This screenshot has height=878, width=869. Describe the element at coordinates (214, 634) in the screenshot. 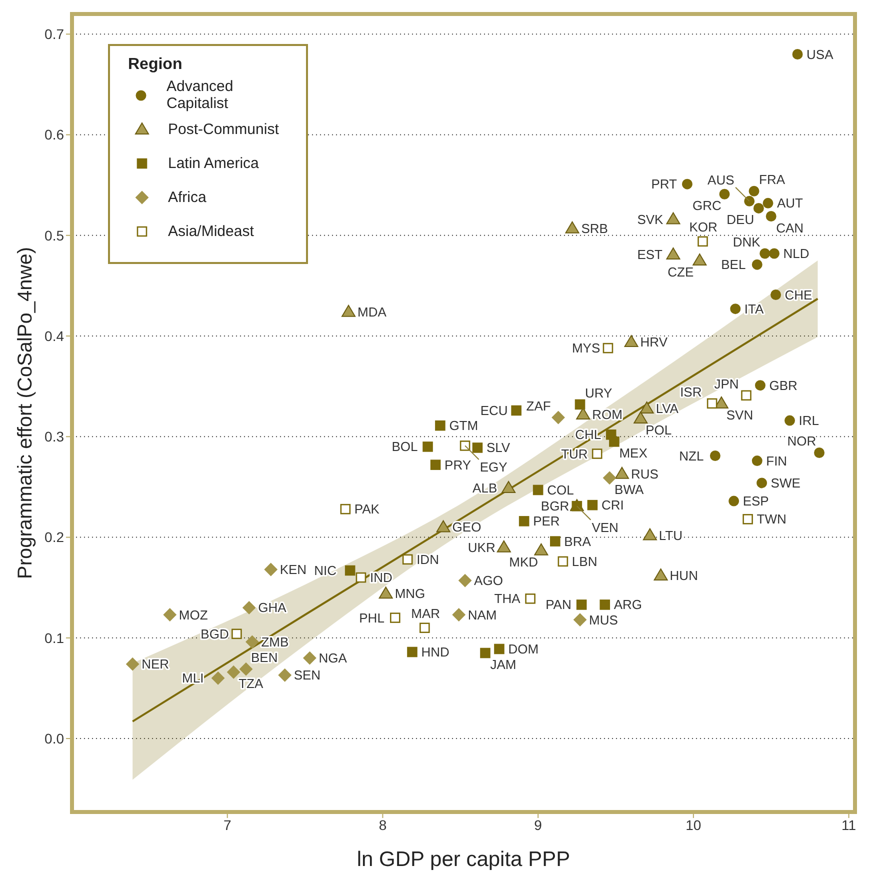

I see `annotation: BGD` at that location.